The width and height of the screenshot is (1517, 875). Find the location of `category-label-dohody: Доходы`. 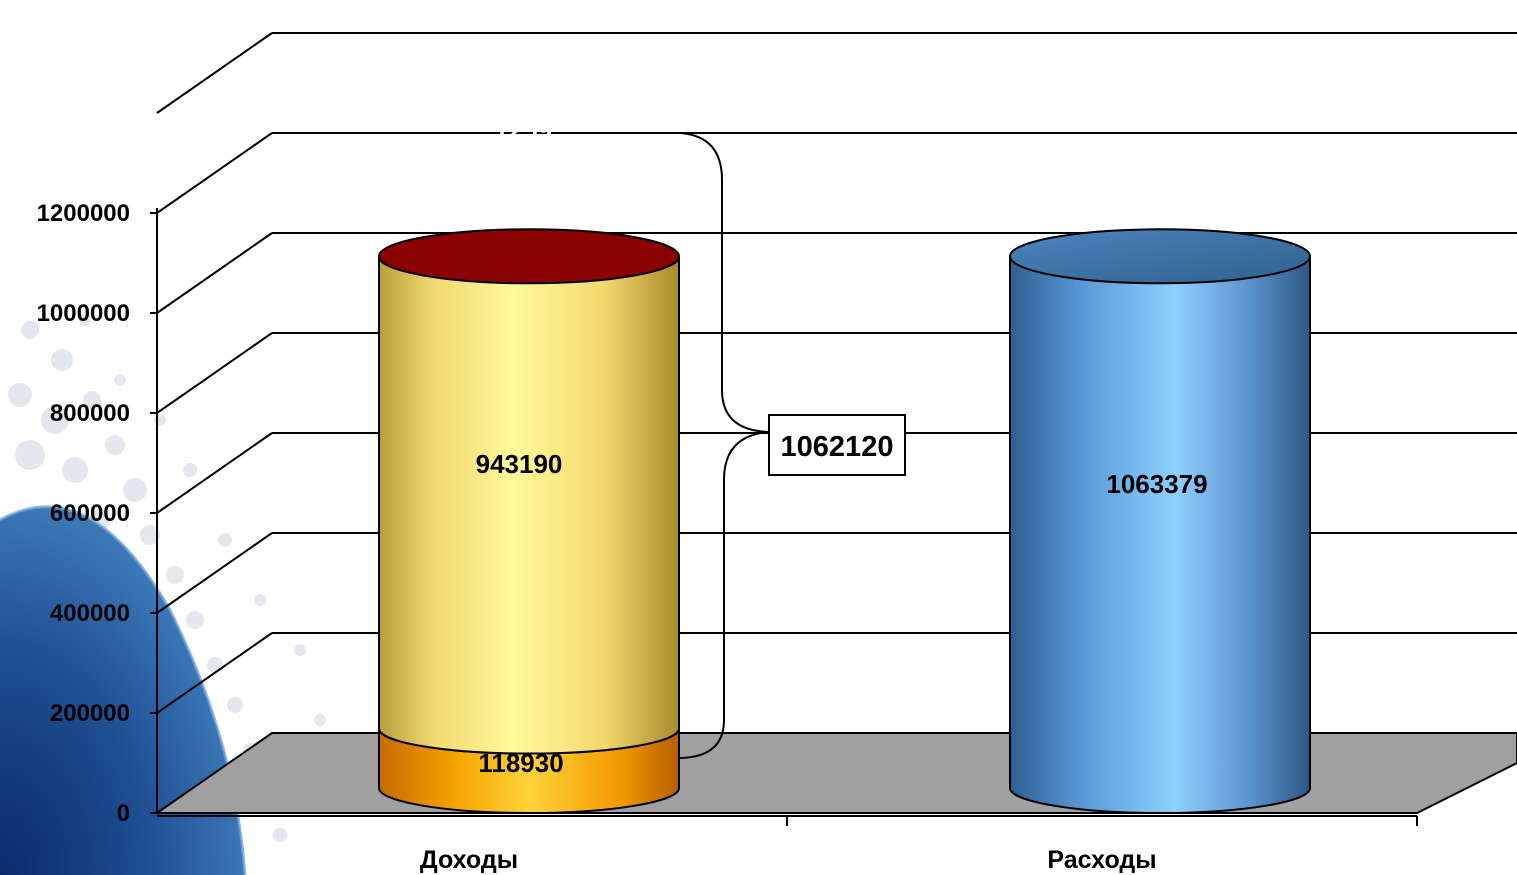

category-label-dohody: Доходы is located at coordinates (469, 860).